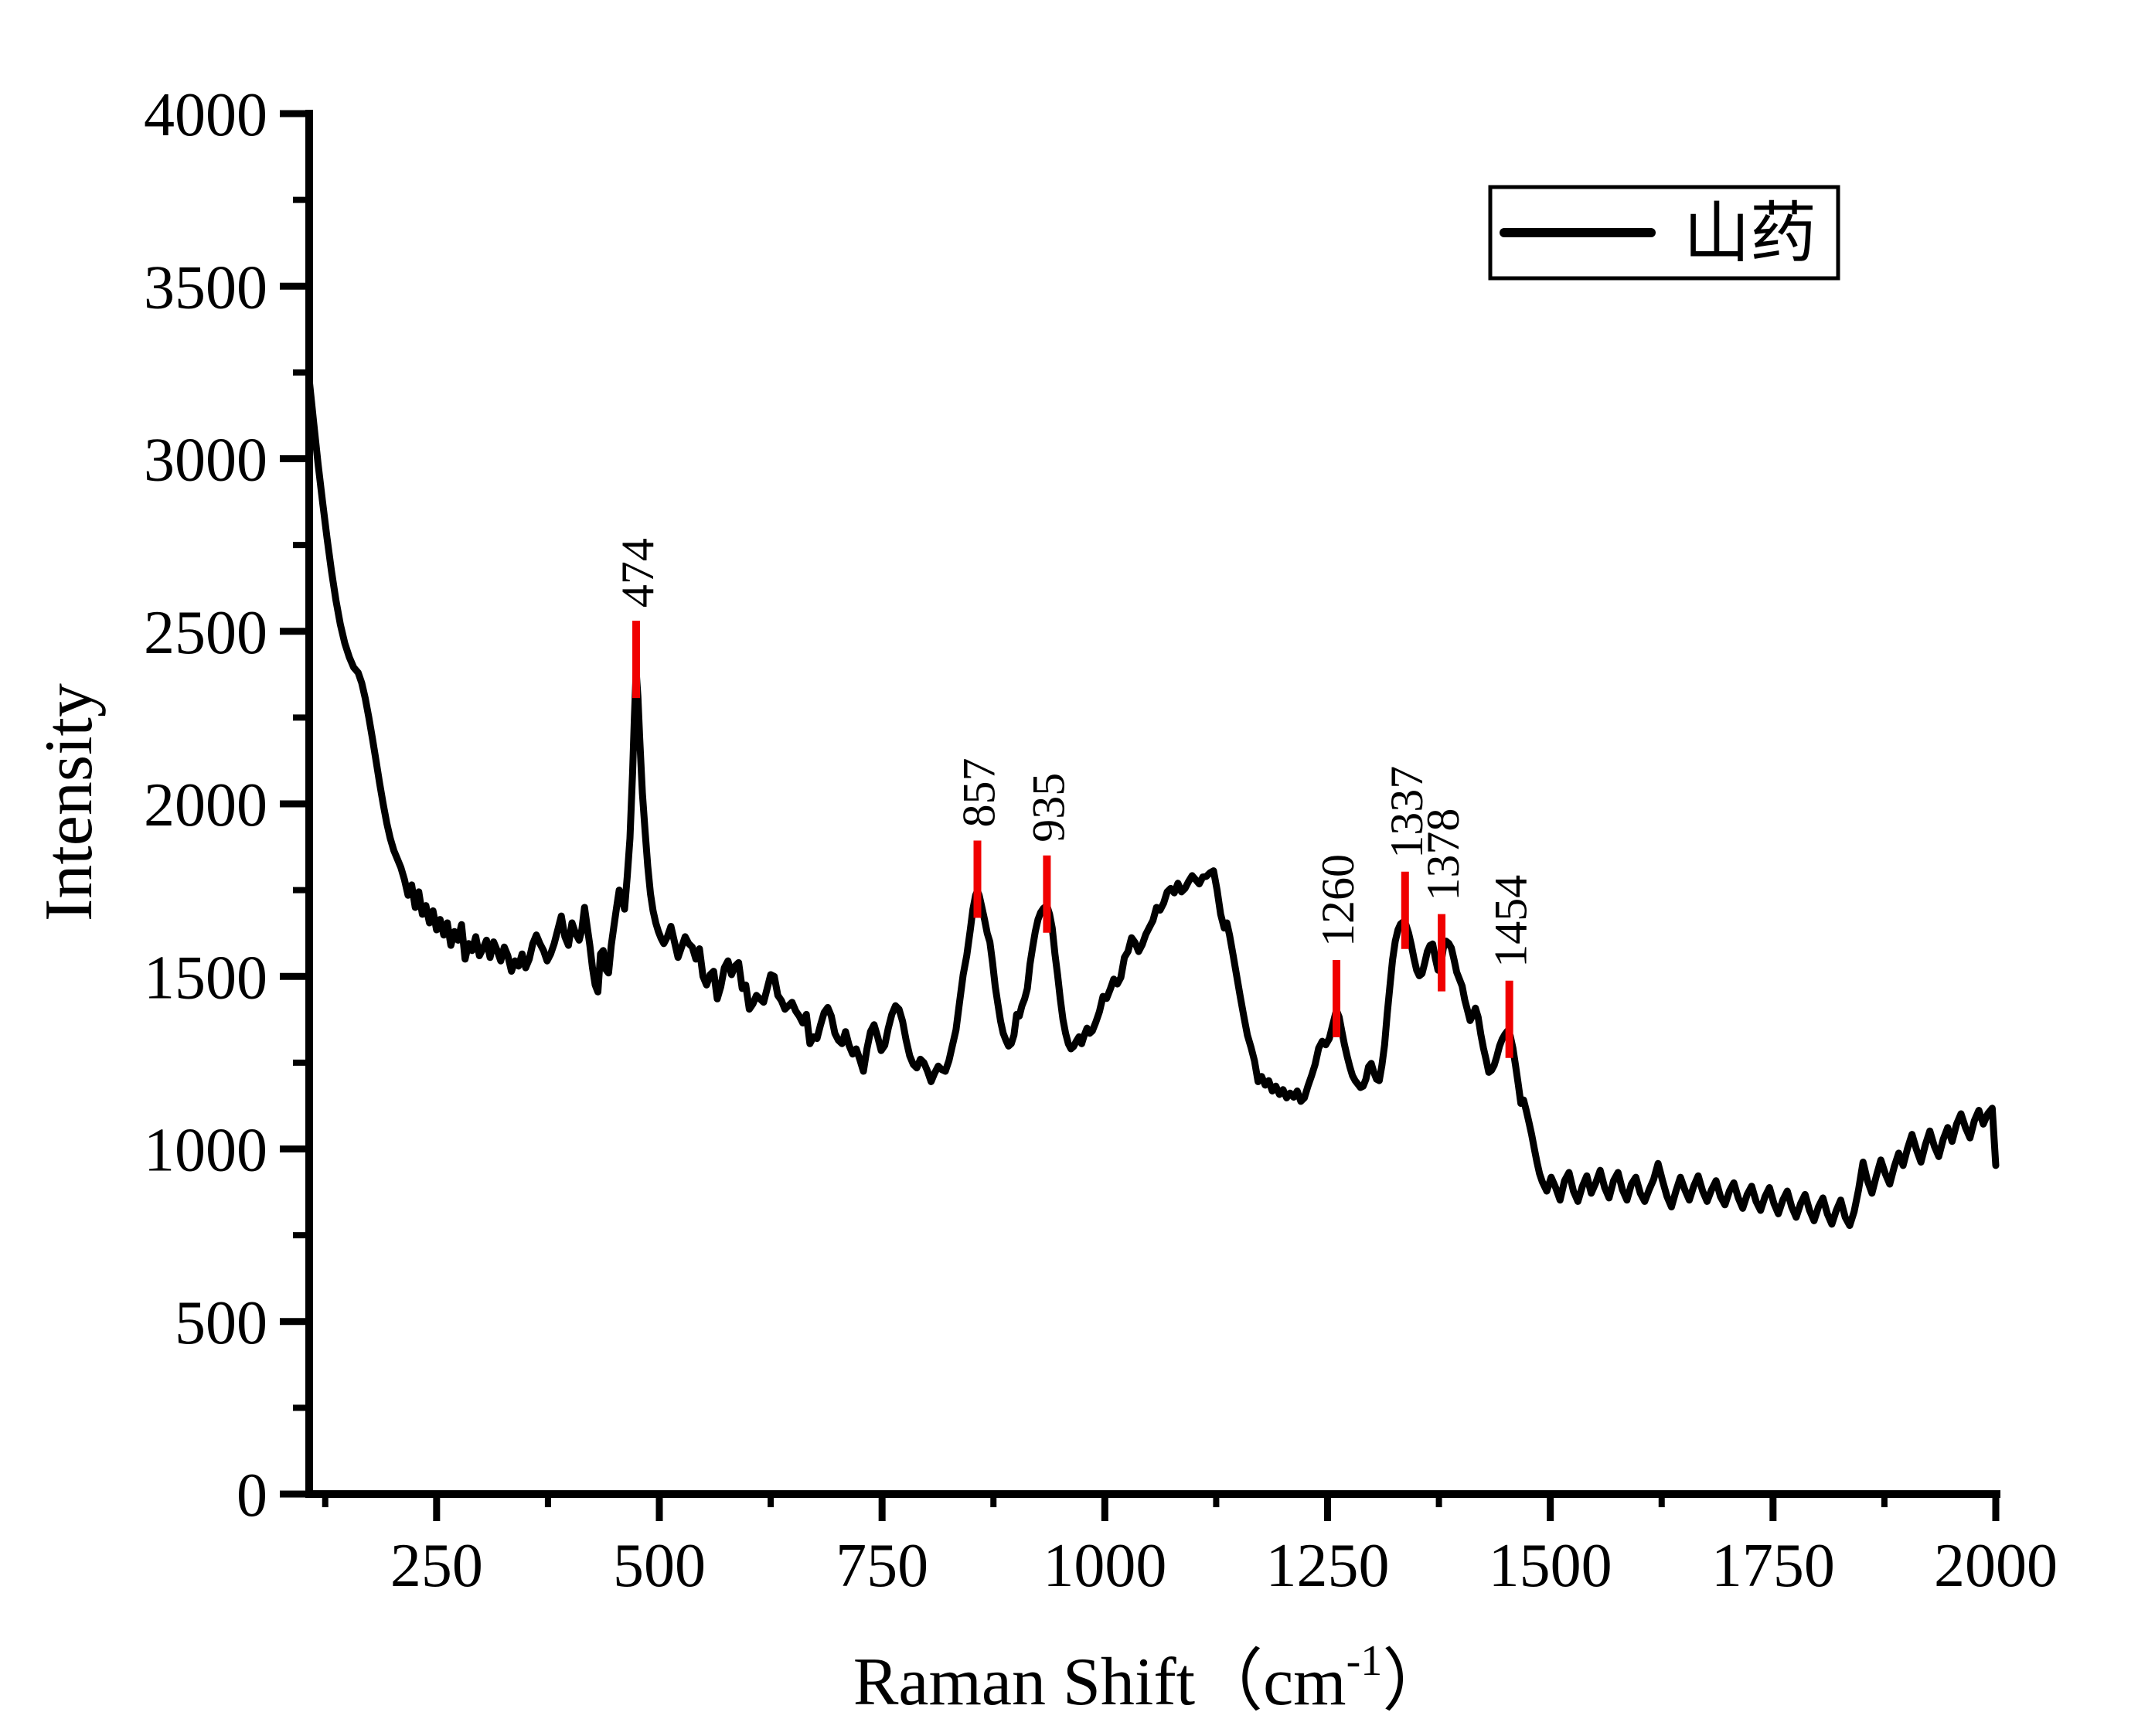 This screenshot has width=2138, height=1736. I want to click on peak-label: 935, so click(1048, 808).